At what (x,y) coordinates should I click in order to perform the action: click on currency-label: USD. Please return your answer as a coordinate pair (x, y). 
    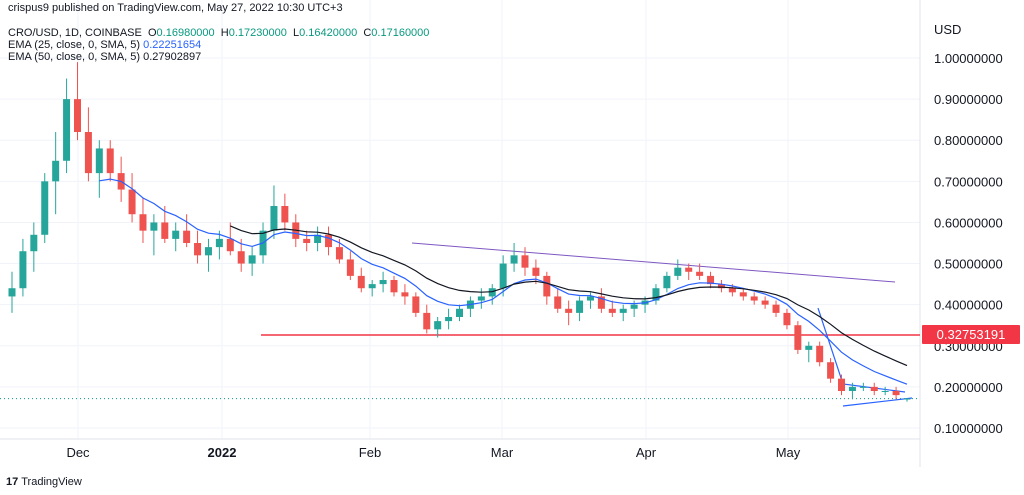
    Looking at the image, I should click on (948, 29).